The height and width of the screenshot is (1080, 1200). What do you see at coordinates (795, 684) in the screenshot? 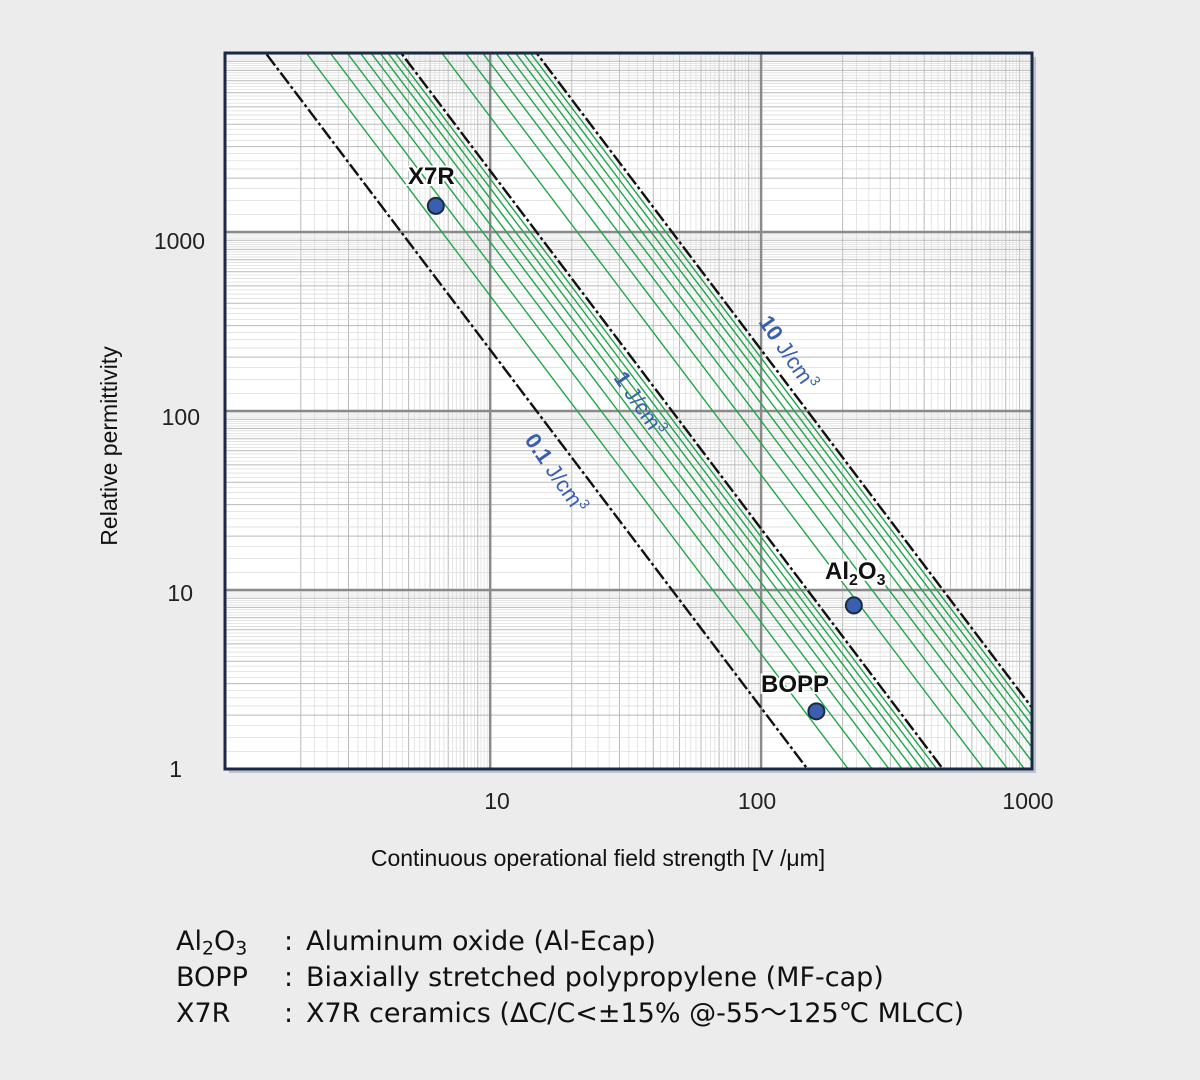
I see `point-label-bopp: BOPP` at bounding box center [795, 684].